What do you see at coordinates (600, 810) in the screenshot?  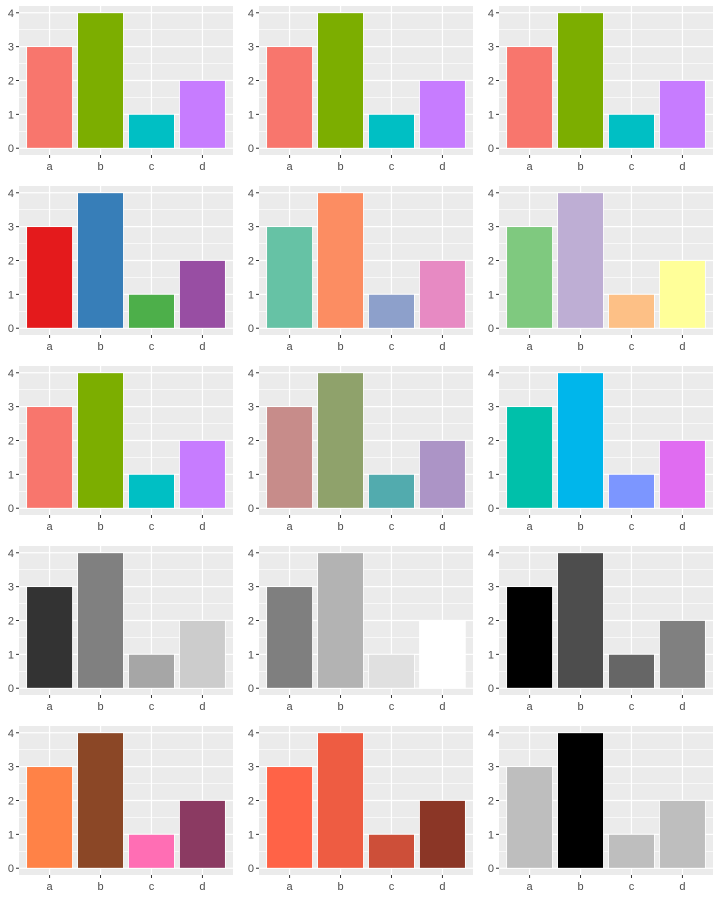 I see `bar-chart-panel-15: 0 1 2 3 4 a b c d` at bounding box center [600, 810].